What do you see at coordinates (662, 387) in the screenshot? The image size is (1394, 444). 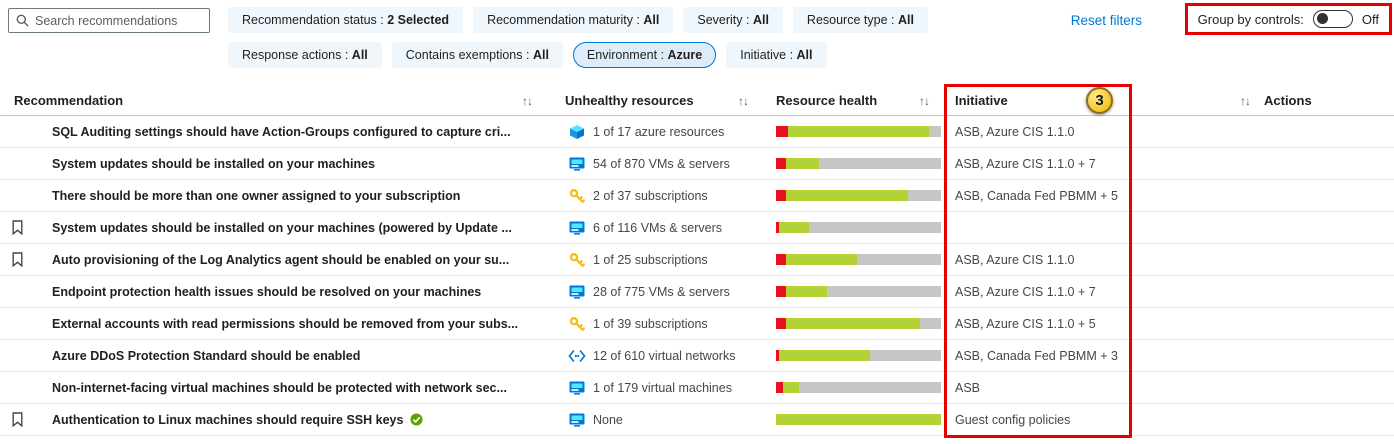 I see `unhealthy-count: 1 of 179 virtual machines` at bounding box center [662, 387].